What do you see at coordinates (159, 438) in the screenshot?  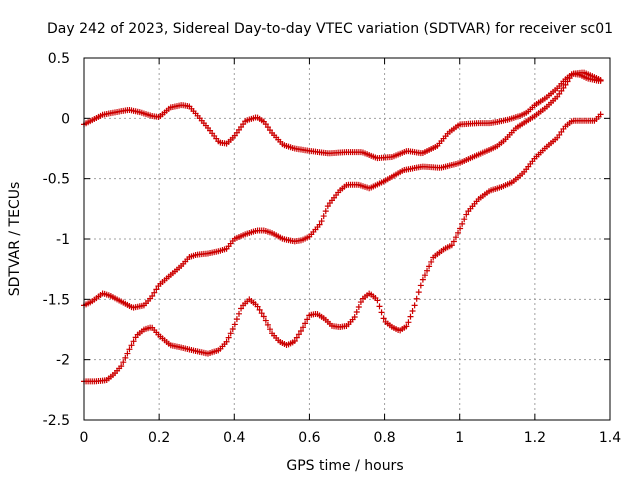 I see `x-tick-label: 0.2` at bounding box center [159, 438].